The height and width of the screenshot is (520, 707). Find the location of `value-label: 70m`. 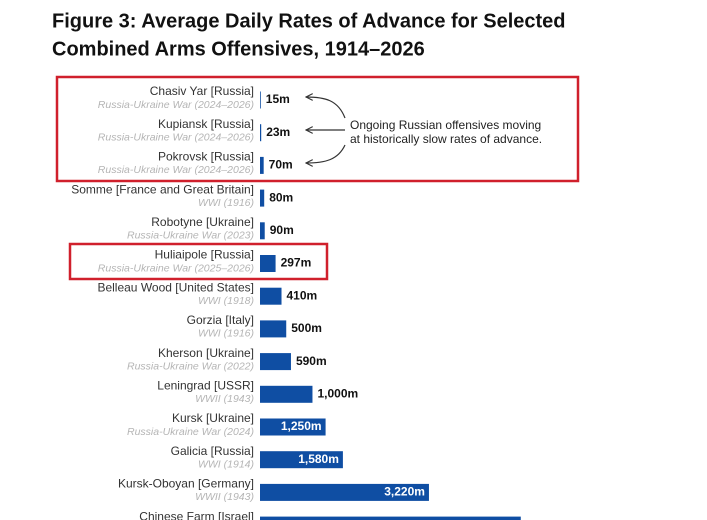

value-label: 70m is located at coordinates (281, 165).